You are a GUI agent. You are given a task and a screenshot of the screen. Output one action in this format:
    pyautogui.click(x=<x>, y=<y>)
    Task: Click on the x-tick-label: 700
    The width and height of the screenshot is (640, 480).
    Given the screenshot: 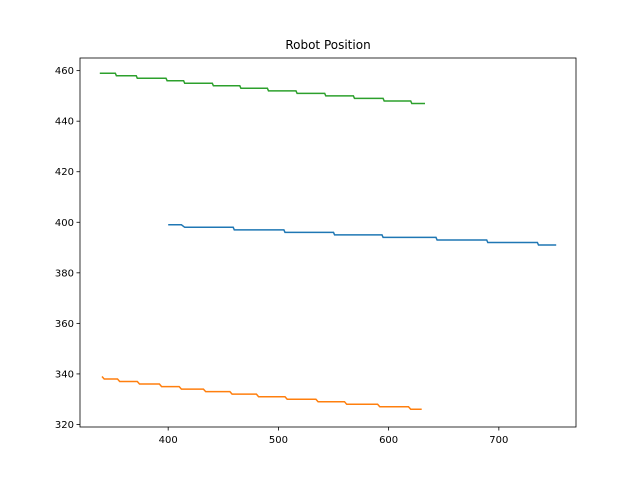 What is the action you would take?
    pyautogui.click(x=498, y=440)
    